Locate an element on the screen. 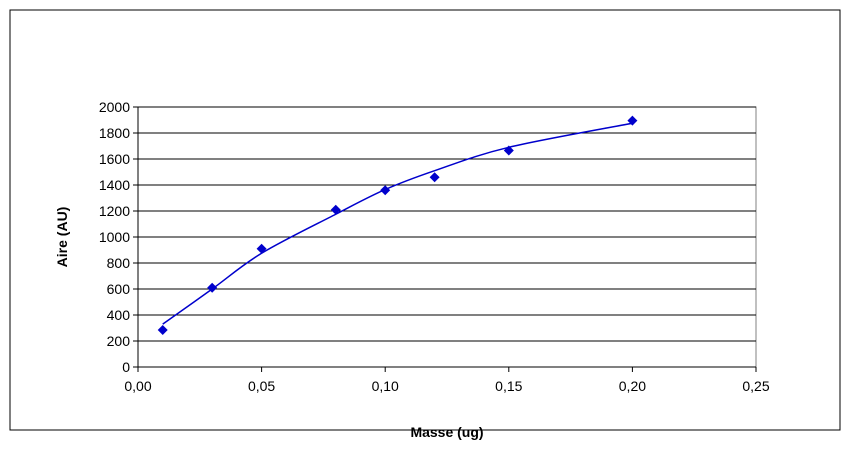 Image resolution: width=841 pixels, height=460 pixels. y-tick-labels: 0 200 400 600 800 1000 1200 1400 1600 1800 2000 is located at coordinates (118, 237).